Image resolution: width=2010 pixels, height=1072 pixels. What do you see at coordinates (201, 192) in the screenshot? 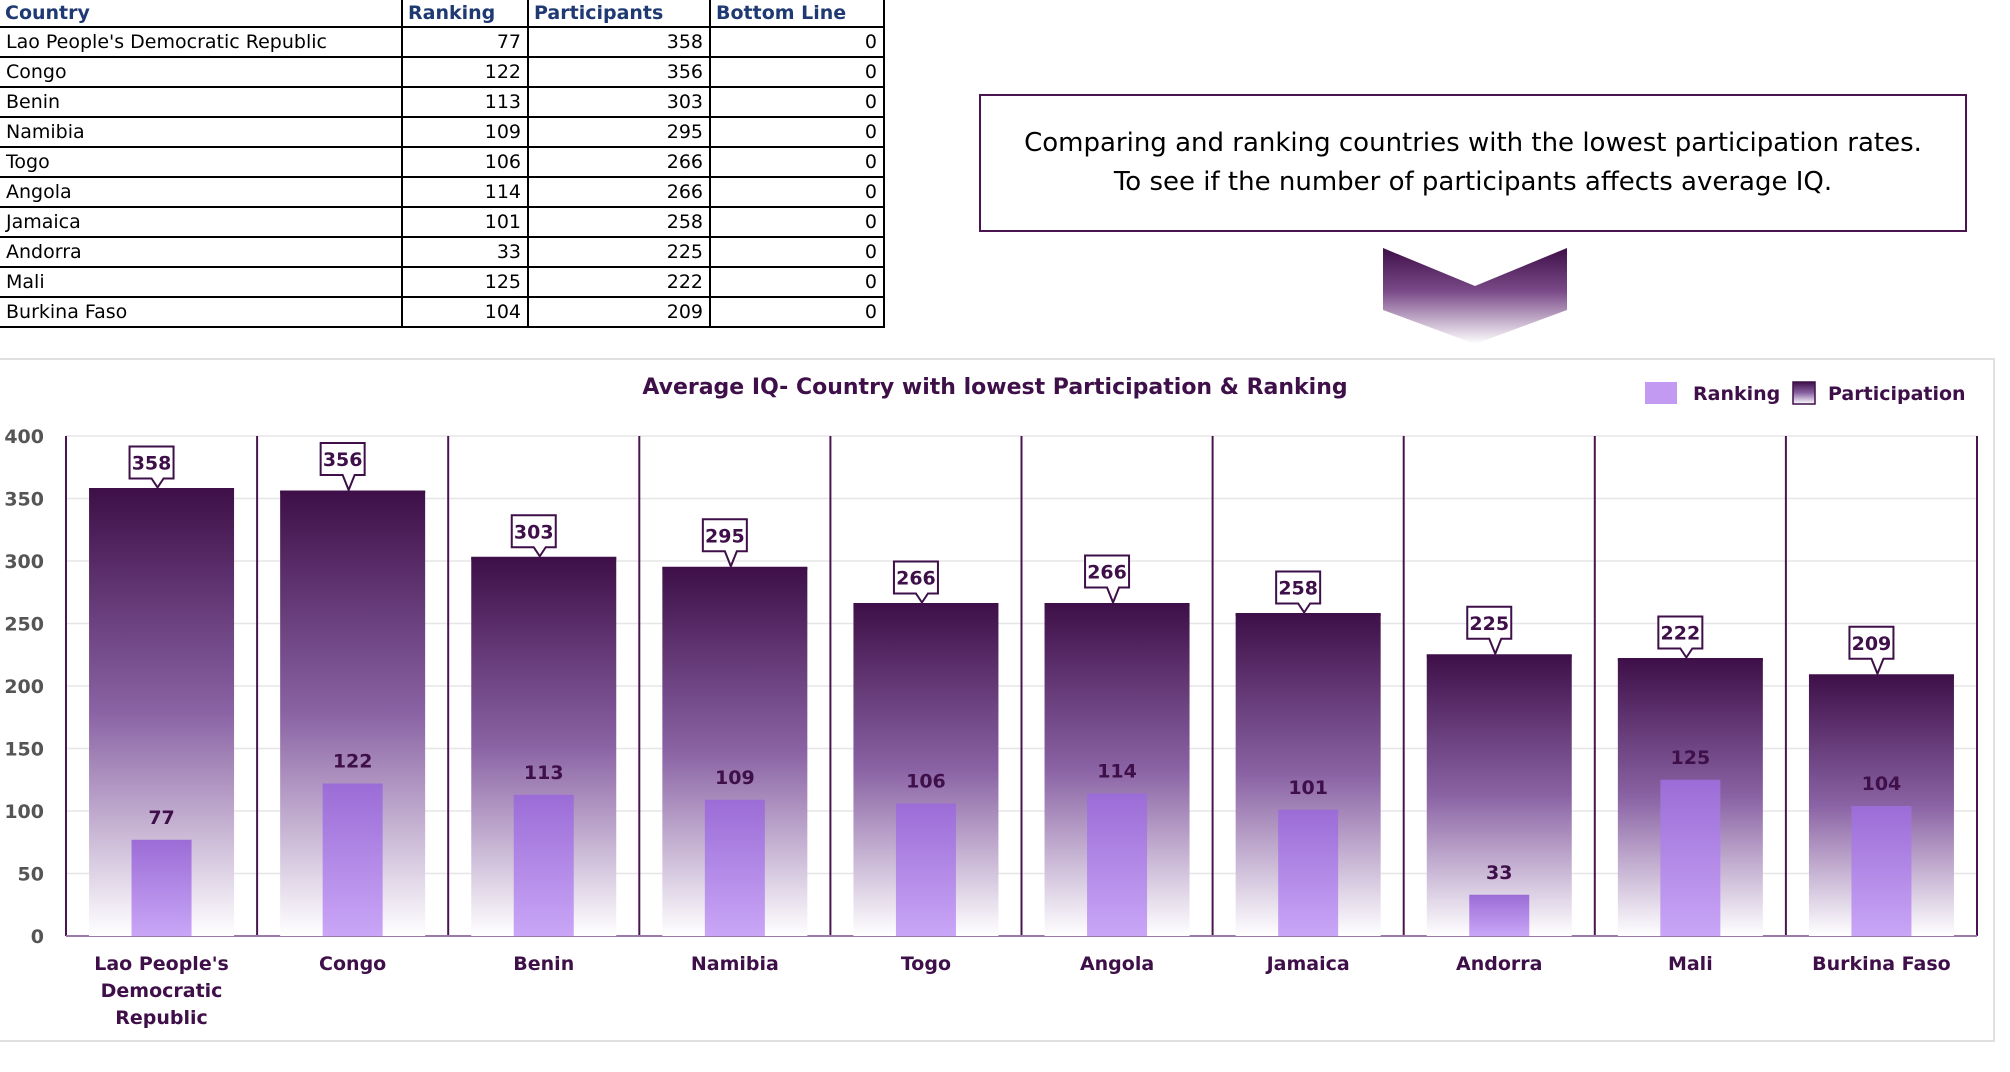
I see `cell-country: Angola` at bounding box center [201, 192].